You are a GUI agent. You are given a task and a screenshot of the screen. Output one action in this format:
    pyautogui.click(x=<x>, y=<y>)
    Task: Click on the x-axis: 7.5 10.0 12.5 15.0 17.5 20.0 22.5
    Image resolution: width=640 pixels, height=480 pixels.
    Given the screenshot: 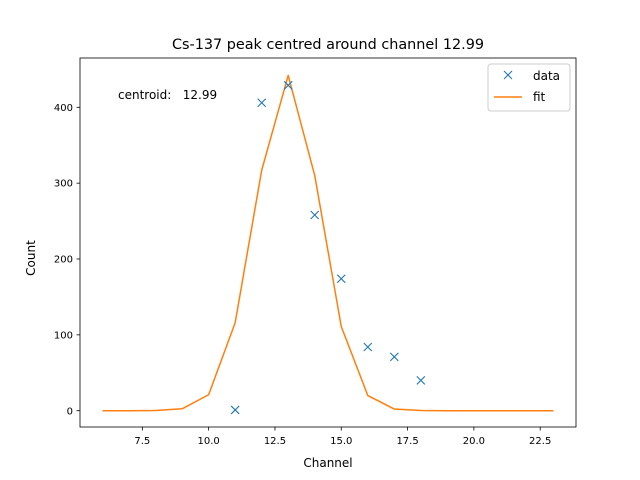 What is the action you would take?
    pyautogui.click(x=342, y=437)
    